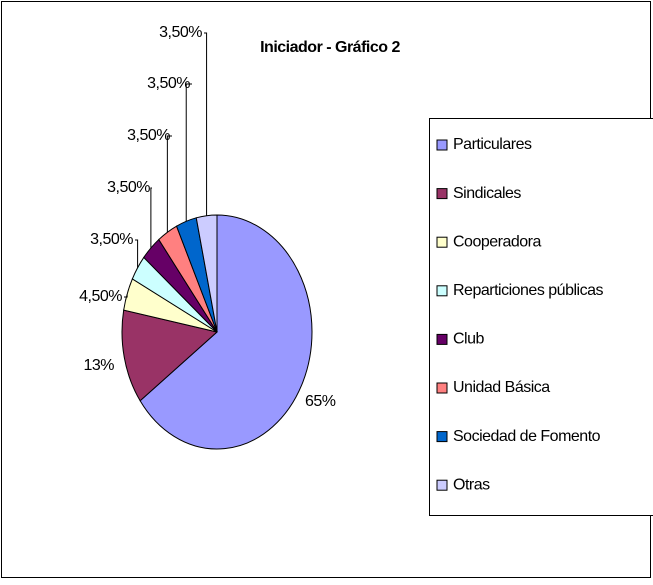 The image size is (653, 585). I want to click on legend-label: Sociedad de Fomento, so click(527, 436).